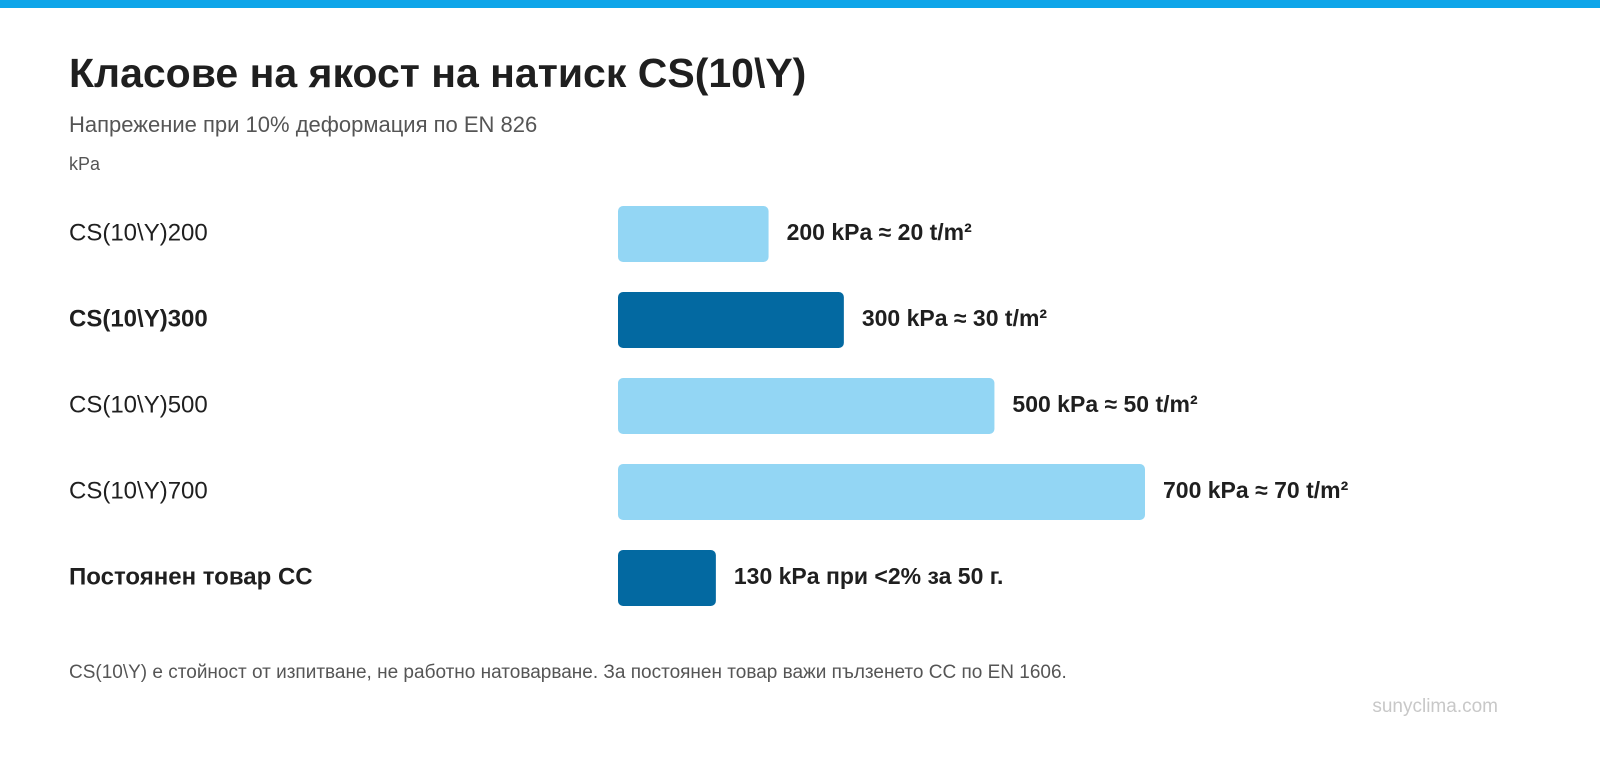 Image resolution: width=1600 pixels, height=764 pixels. Describe the element at coordinates (138, 404) in the screenshot. I see `category-label: CS(10\Y)500` at that location.